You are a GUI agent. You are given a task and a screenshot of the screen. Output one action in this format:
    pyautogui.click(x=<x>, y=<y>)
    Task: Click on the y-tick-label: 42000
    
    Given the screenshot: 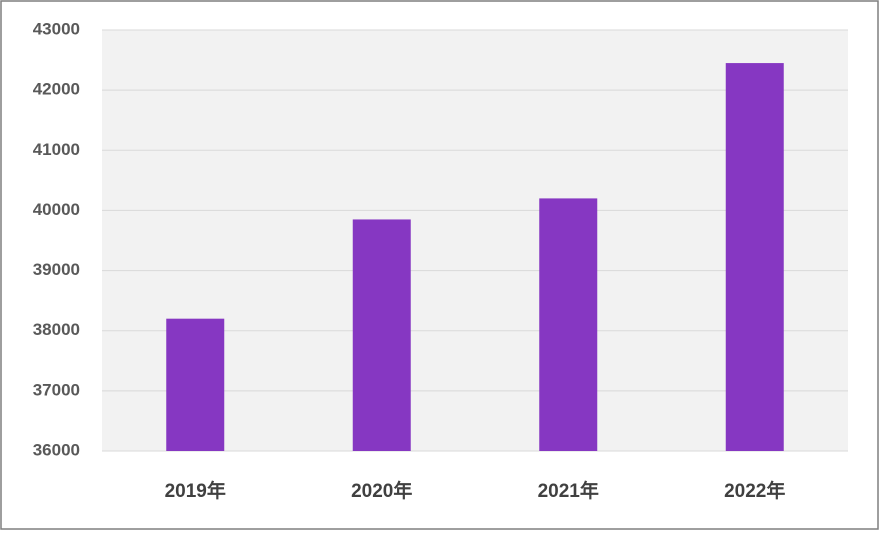 What is the action you would take?
    pyautogui.click(x=56, y=89)
    